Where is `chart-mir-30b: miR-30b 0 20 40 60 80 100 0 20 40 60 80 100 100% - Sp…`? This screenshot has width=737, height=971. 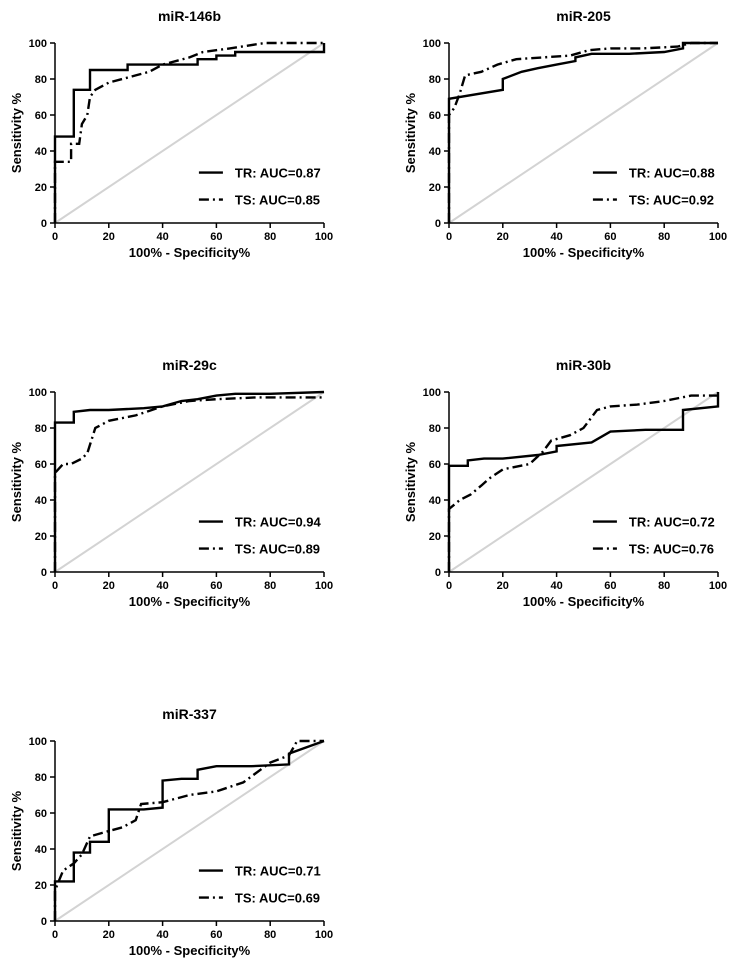 chart-mir-30b: miR-30b 0 20 40 60 80 100 0 20 40 60 80 100 100% - Sp… is located at coordinates (565, 483).